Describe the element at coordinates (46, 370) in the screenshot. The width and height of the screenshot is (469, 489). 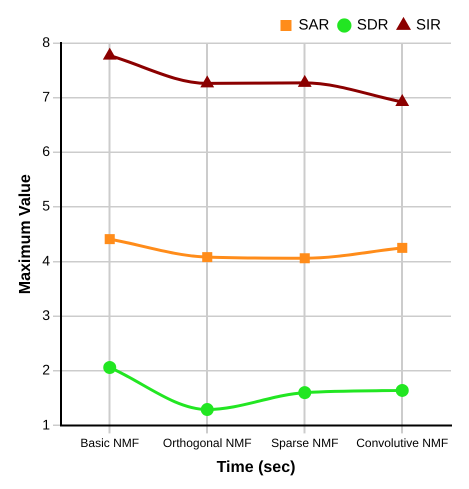
I see `y-tick-label: 2` at that location.